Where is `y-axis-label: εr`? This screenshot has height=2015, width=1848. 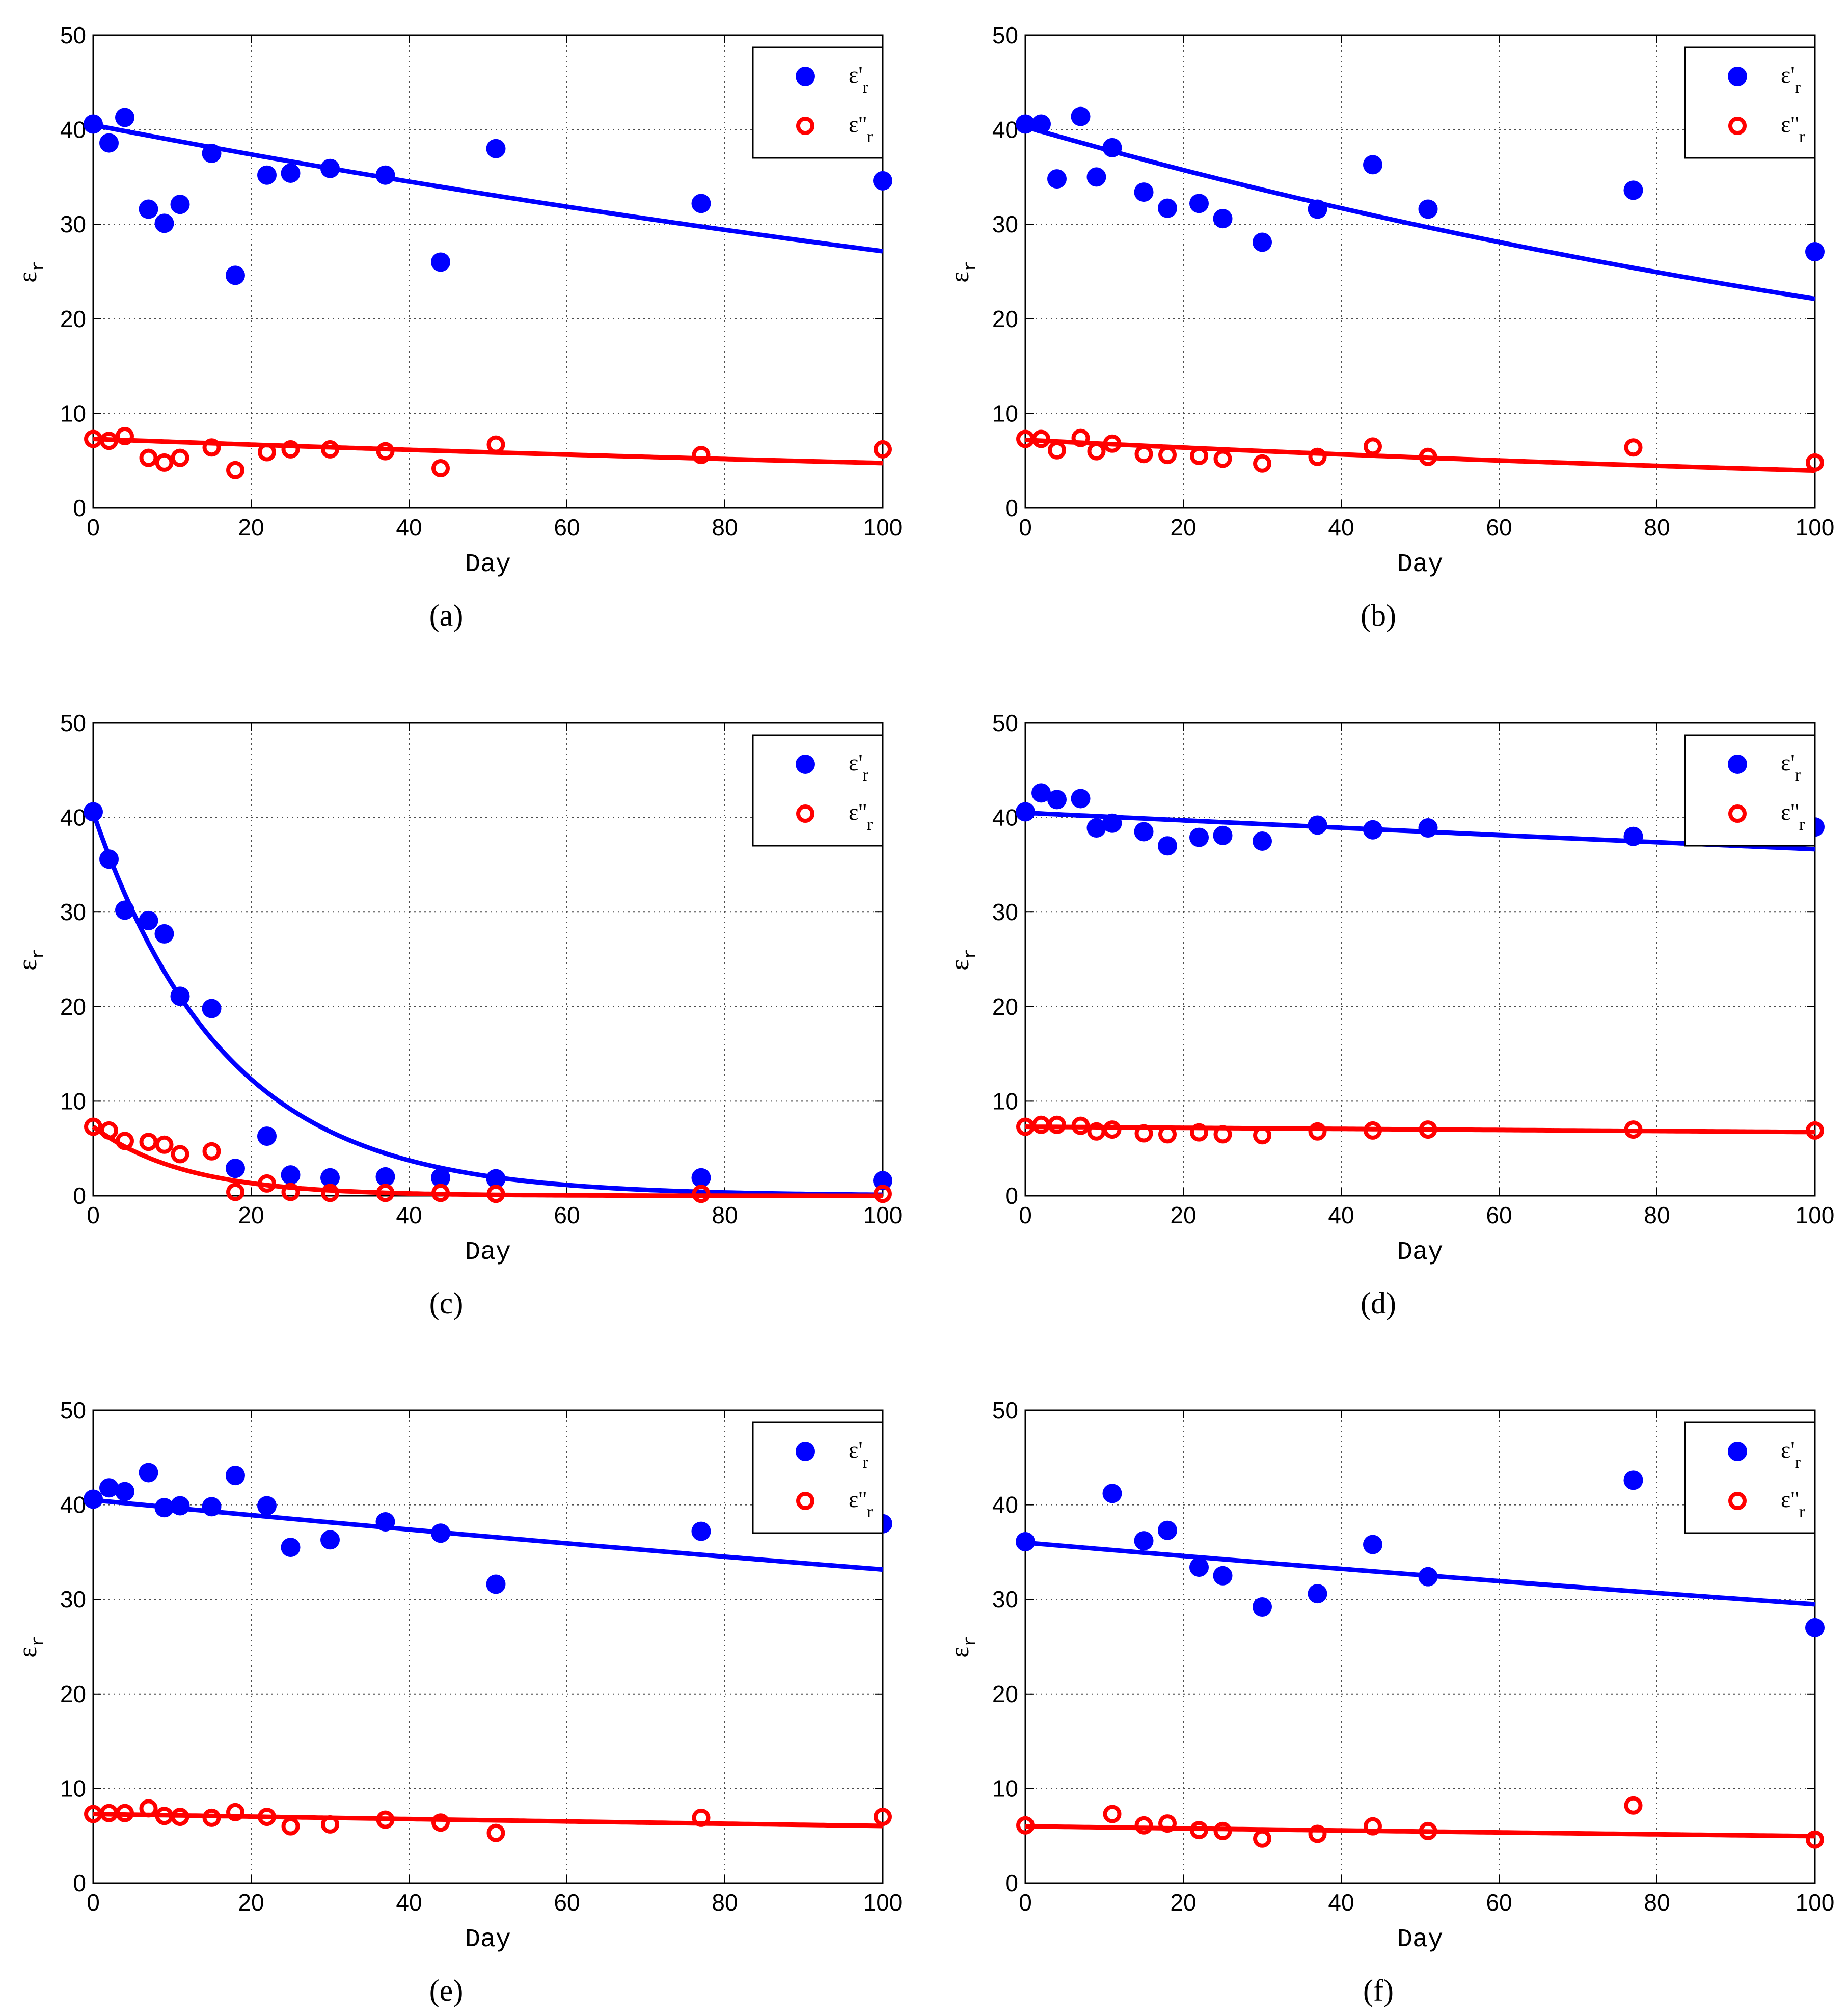
y-axis-label: εr is located at coordinates (31, 1646).